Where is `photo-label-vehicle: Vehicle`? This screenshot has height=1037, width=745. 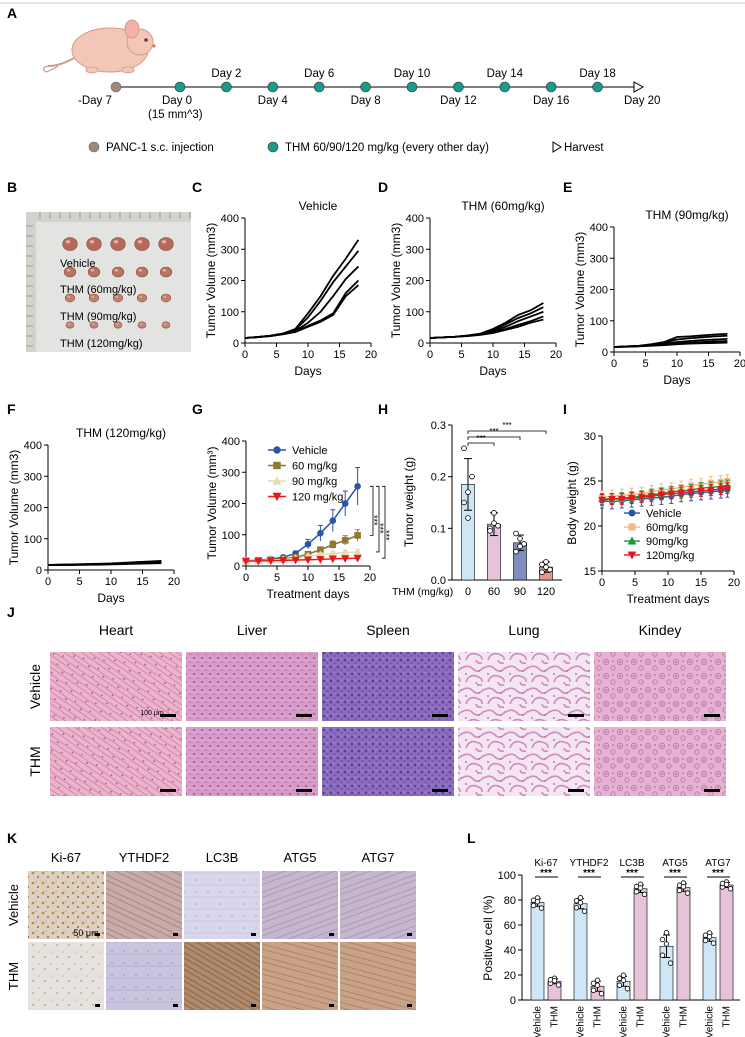 photo-label-vehicle: Vehicle is located at coordinates (77, 264).